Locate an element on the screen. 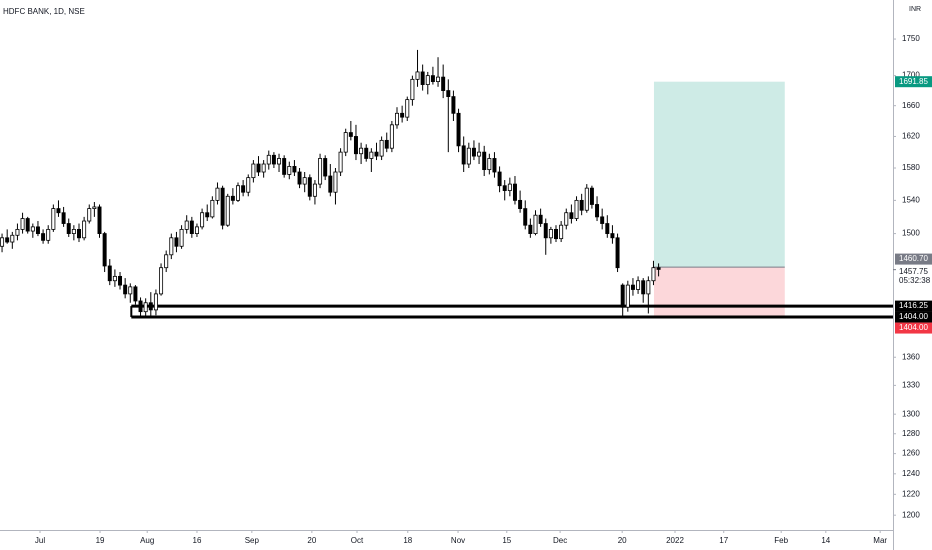 The width and height of the screenshot is (932, 550). level-tag: 1416.25 is located at coordinates (913, 305).